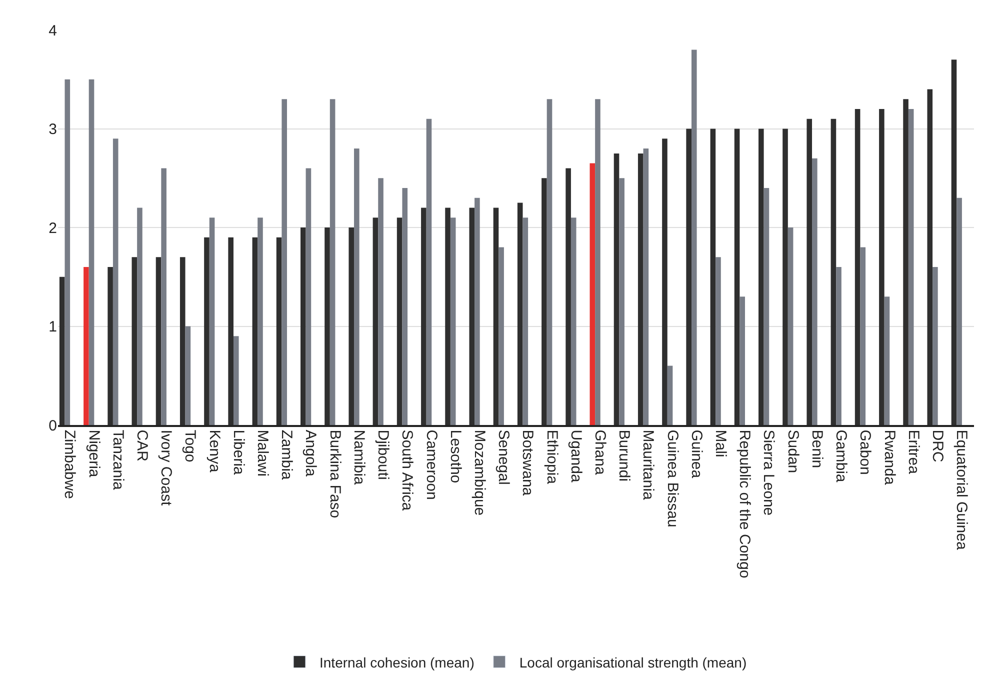  Describe the element at coordinates (190, 446) in the screenshot. I see `x-tick-label: Togo` at that location.